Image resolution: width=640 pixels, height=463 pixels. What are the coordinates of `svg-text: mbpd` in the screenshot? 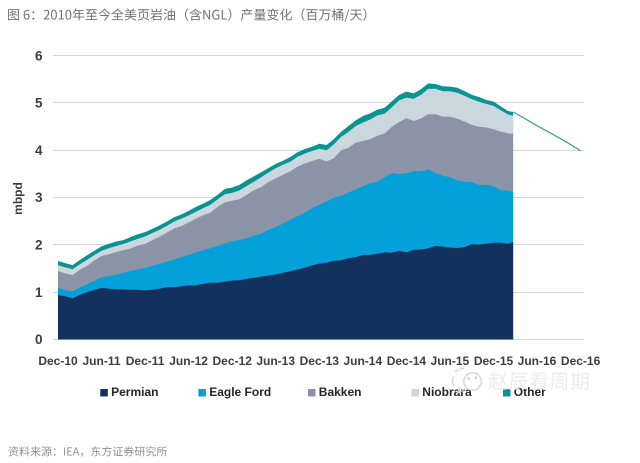 It's located at (18, 198).